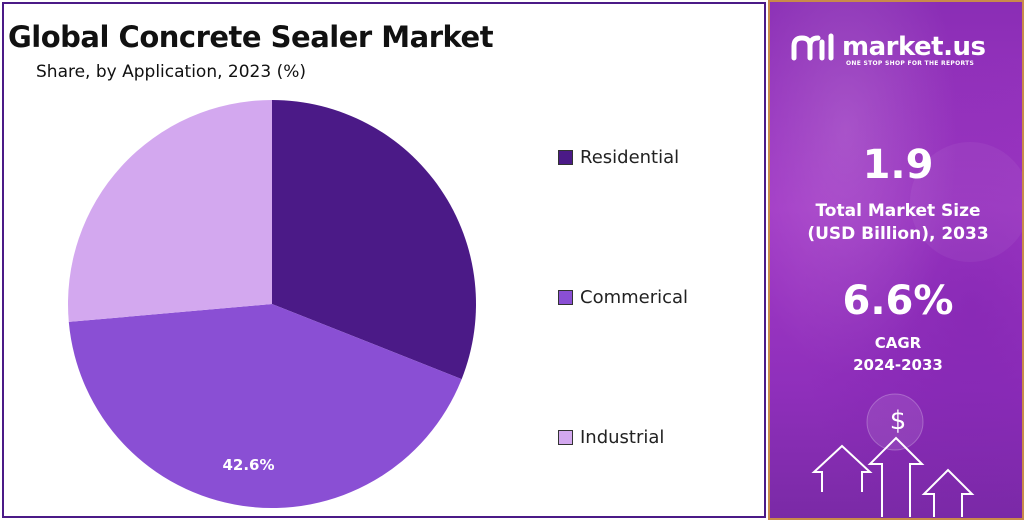  I want to click on pie-slice-industrial, so click(170, 211).